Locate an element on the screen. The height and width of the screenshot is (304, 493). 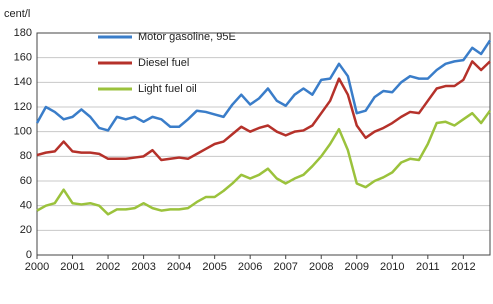
y-tick-label: 140 is located at coordinates (23, 82).